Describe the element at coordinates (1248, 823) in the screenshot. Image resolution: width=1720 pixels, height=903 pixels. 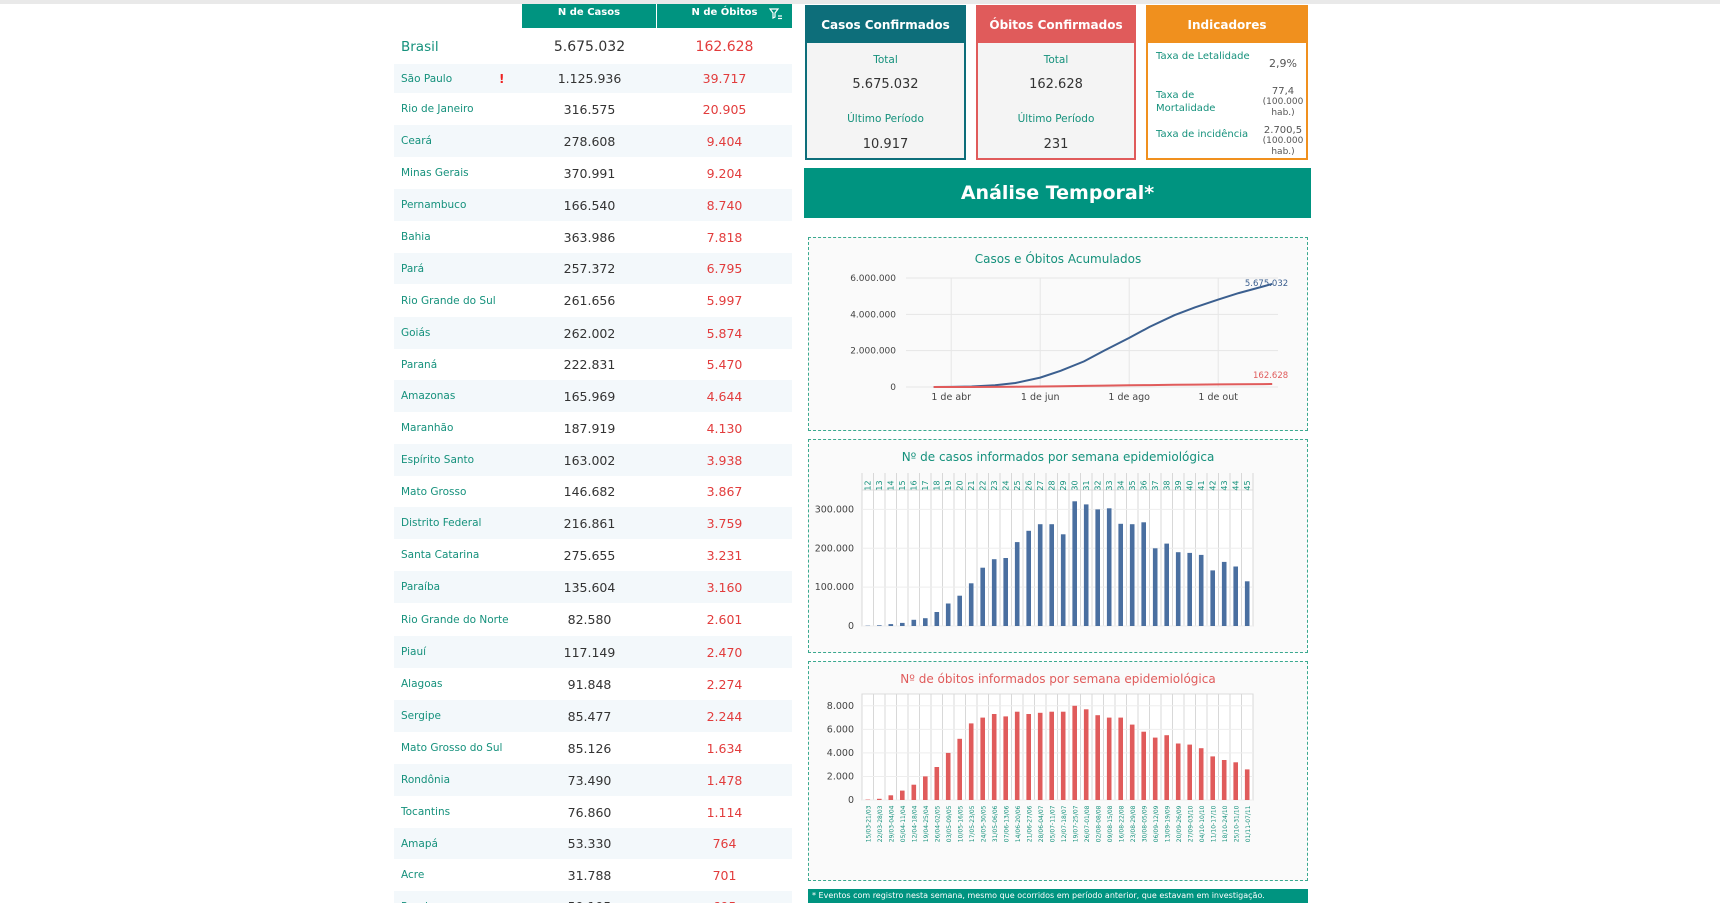
I see `category-label: 01/11-07/11` at that location.